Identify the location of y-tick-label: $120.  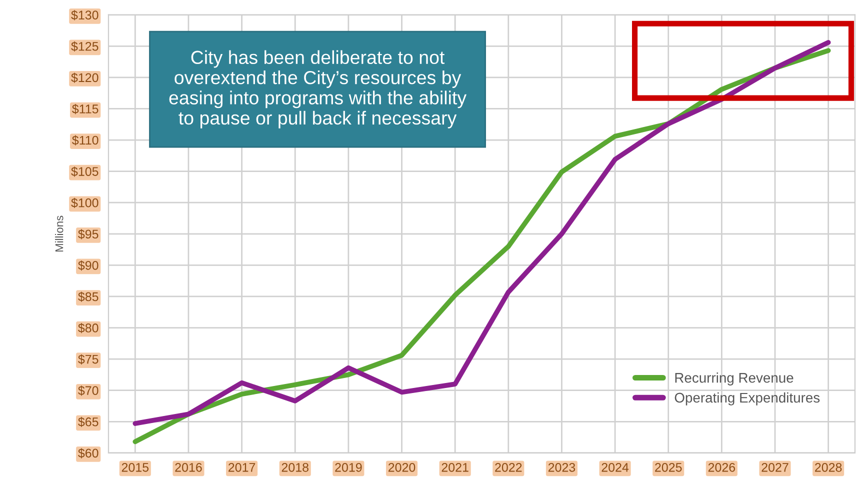
(84, 77).